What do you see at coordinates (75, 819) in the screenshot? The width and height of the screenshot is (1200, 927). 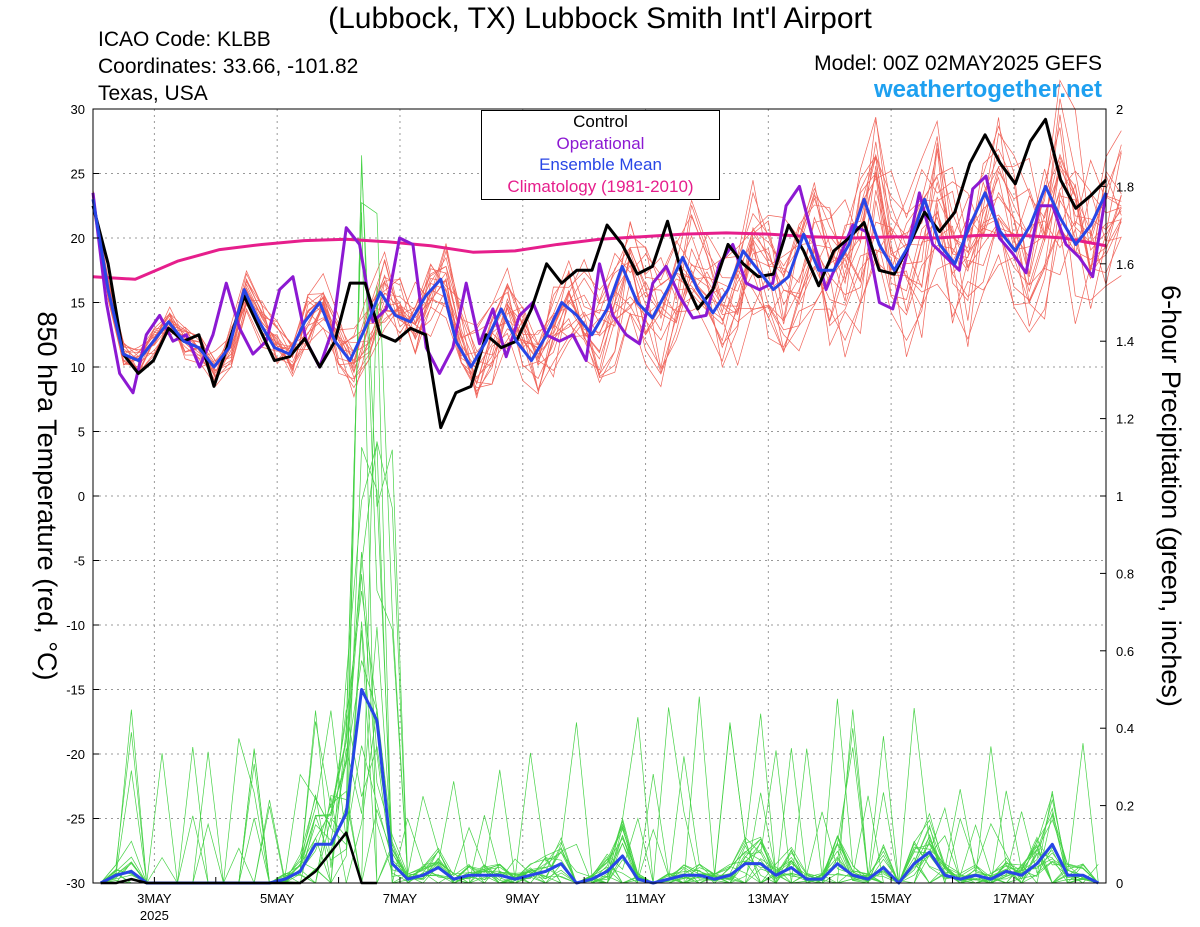 I see `y-tick-label: -25` at bounding box center [75, 819].